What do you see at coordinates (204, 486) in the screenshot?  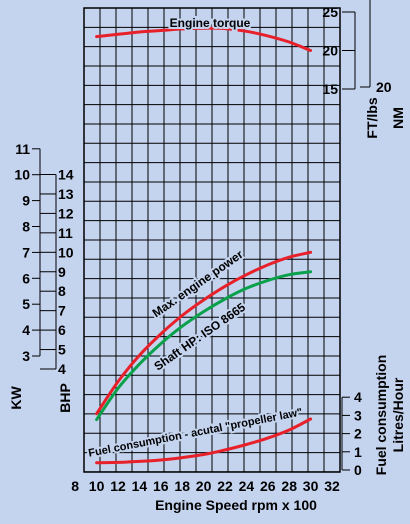 I see `x-tick-label: 20` at bounding box center [204, 486].